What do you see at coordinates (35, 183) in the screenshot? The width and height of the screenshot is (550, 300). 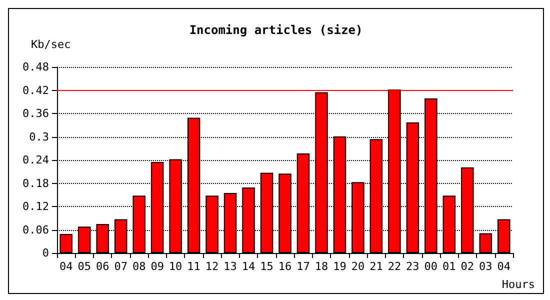 I see `y-tick-label: 0.18` at bounding box center [35, 183].